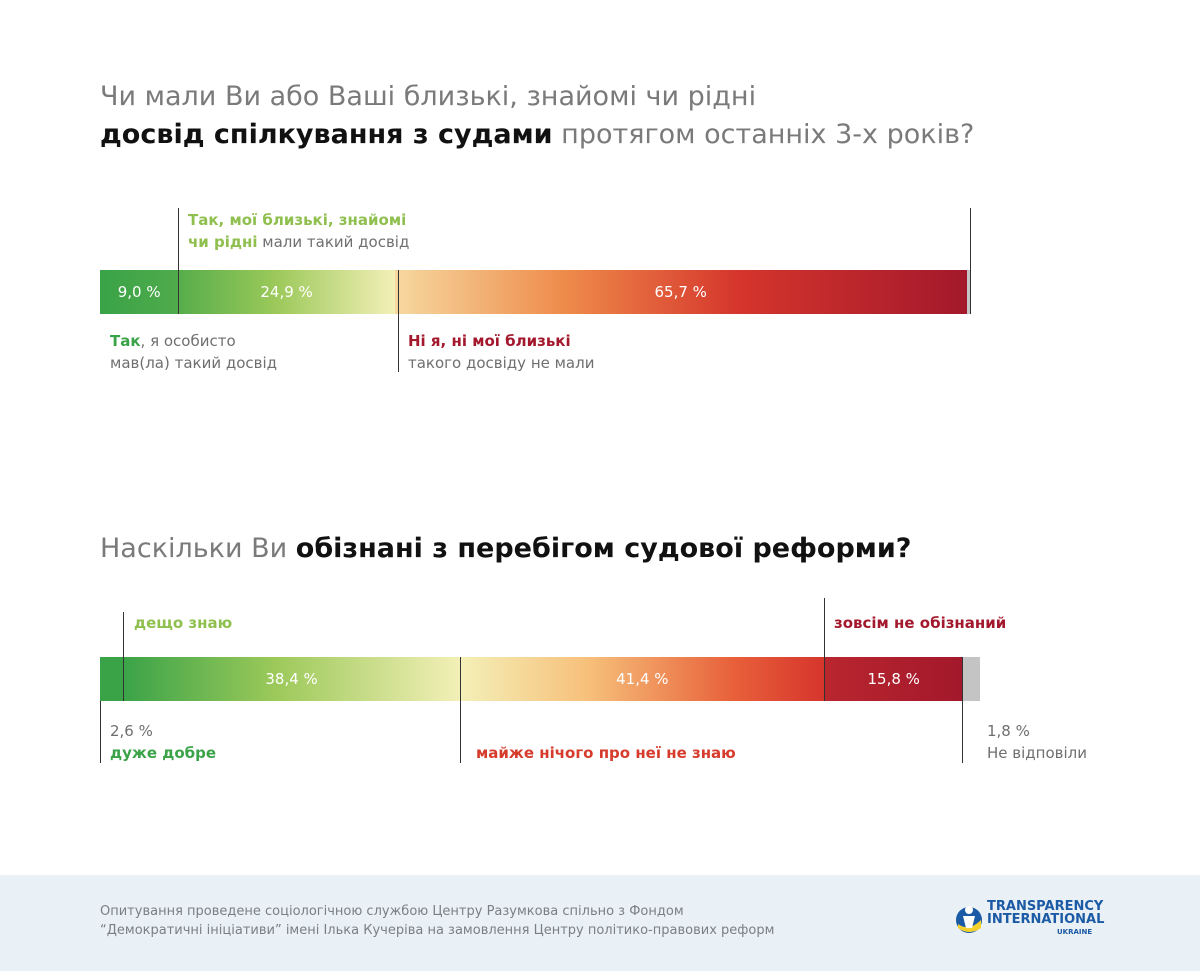  I want to click on q1-label-self-bold: Так, so click(125, 341).